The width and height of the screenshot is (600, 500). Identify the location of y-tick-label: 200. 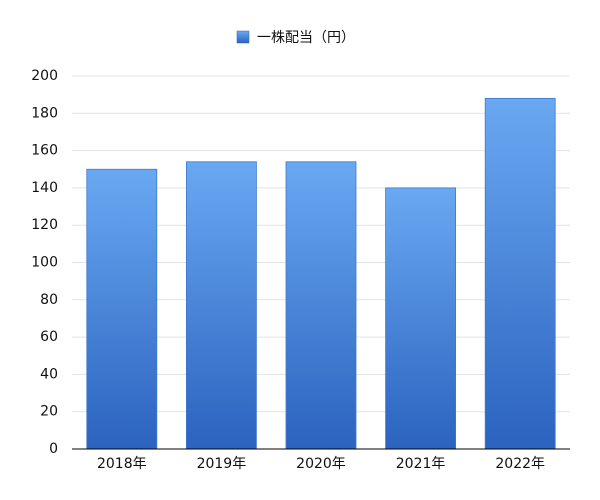
(44, 76).